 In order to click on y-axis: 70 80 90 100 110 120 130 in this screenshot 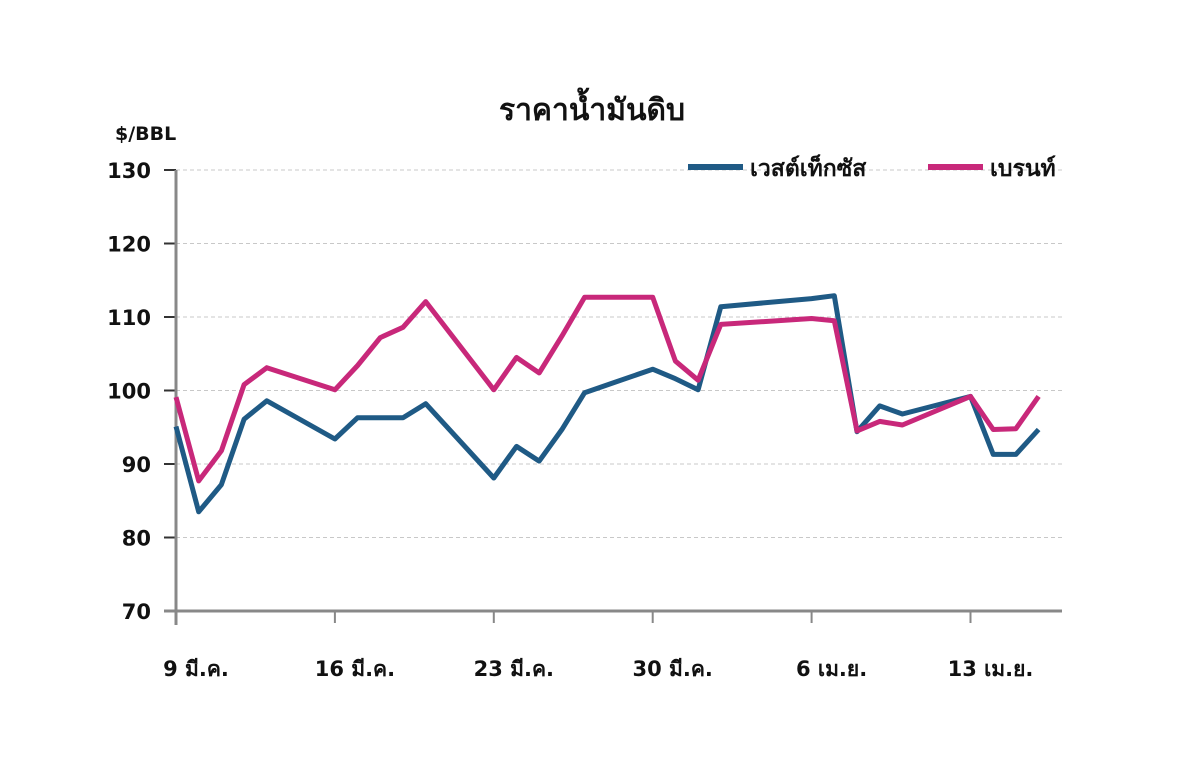, I will do `click(142, 392)`.